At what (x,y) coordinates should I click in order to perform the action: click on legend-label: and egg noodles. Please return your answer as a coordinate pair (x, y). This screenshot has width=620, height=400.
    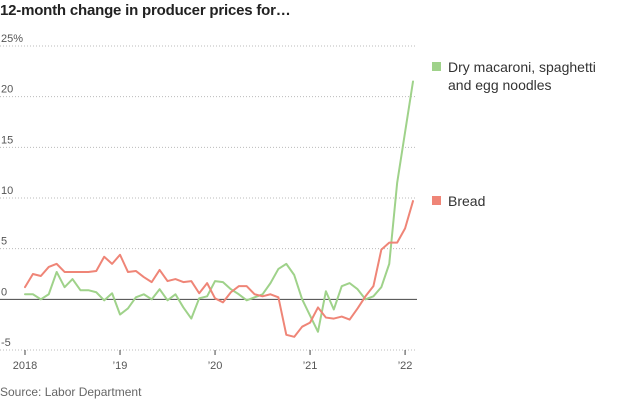
    Looking at the image, I should click on (500, 85).